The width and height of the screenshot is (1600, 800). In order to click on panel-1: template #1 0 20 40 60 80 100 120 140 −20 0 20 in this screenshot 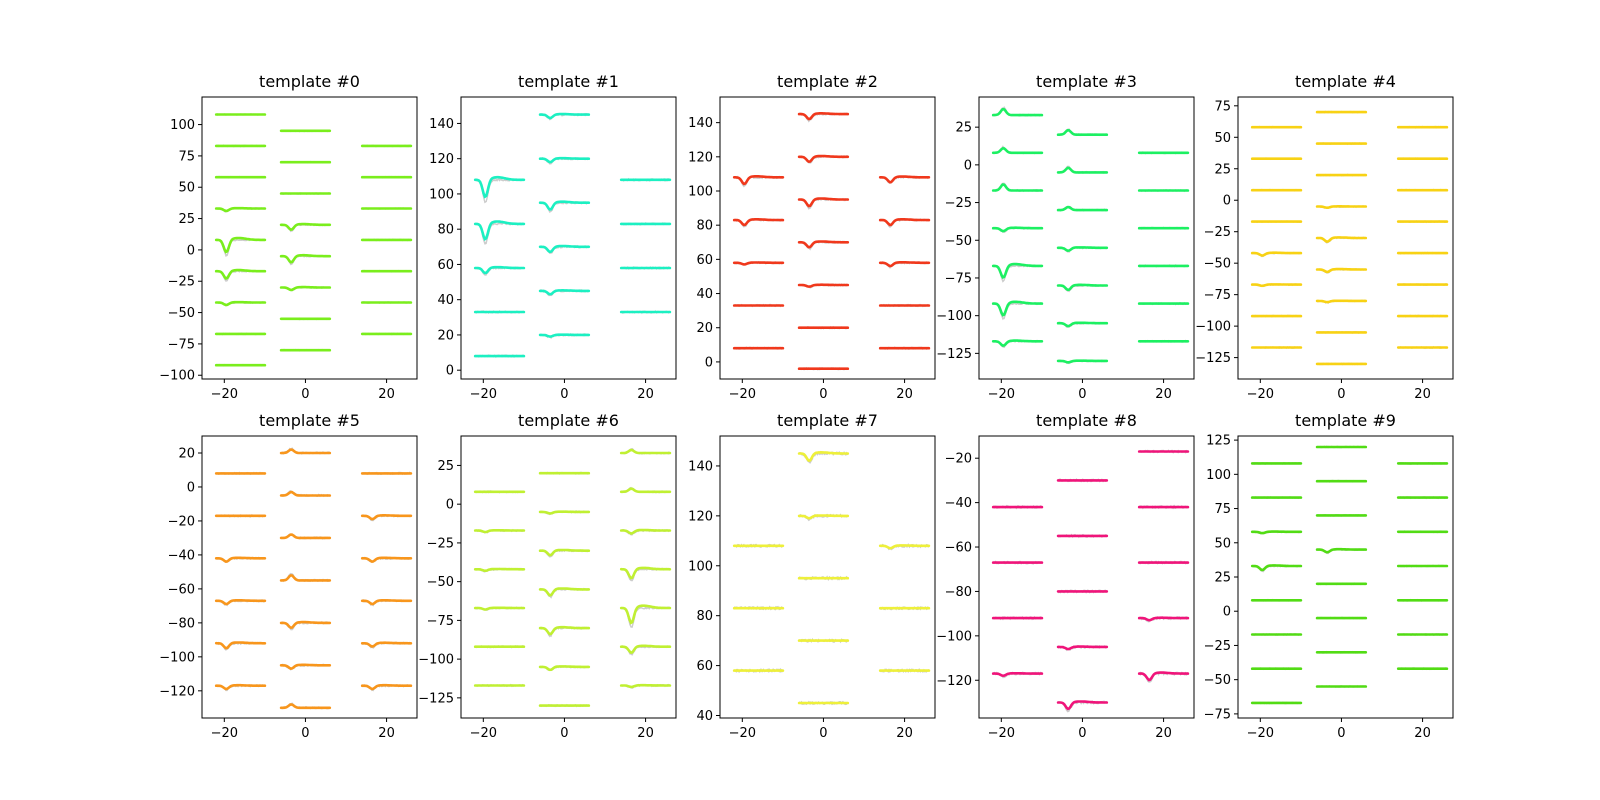, I will do `click(553, 237)`.